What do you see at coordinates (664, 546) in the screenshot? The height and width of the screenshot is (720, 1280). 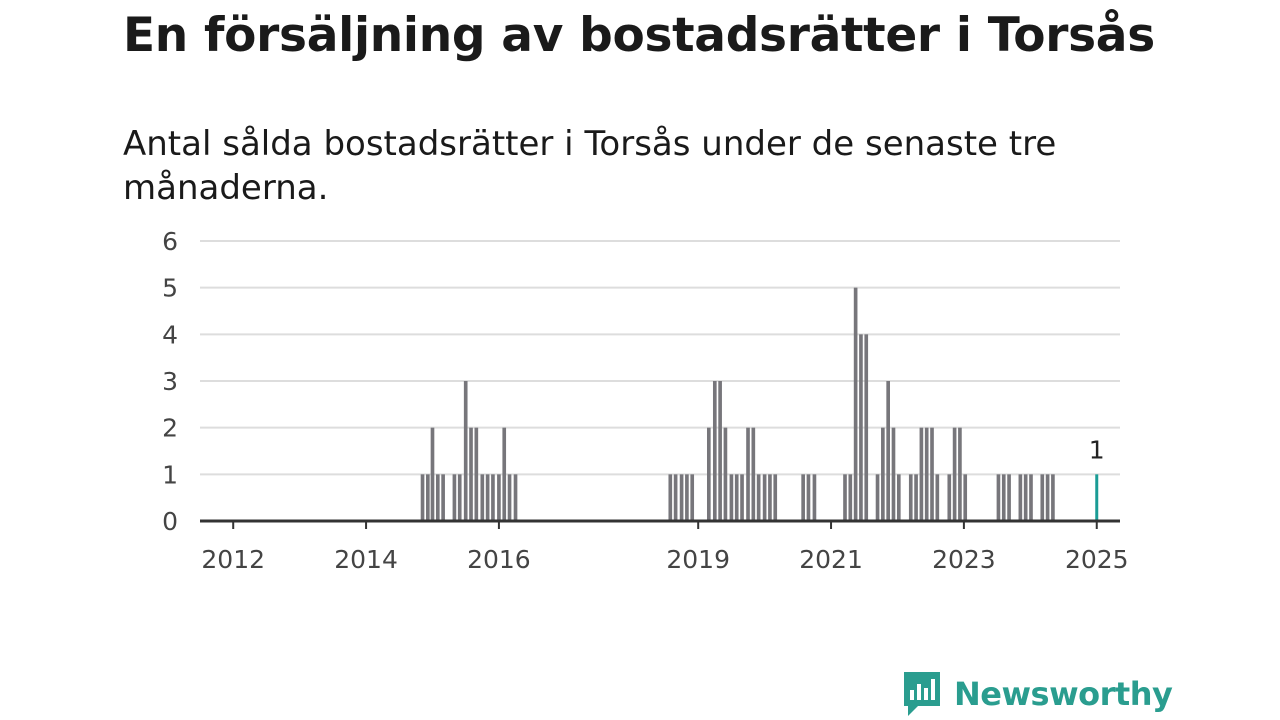 I see `x-axis: 2012 2014 2016 2019 2021 2023 2025` at bounding box center [664, 546].